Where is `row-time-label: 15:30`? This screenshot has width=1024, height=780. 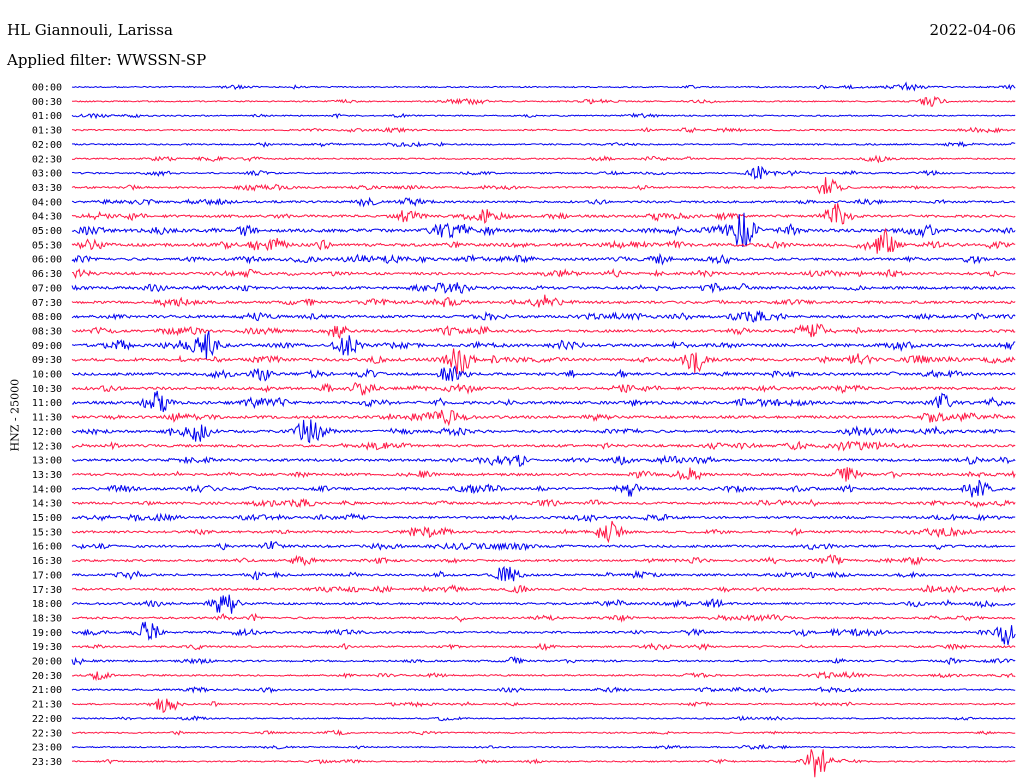
row-time-label: 15:30 is located at coordinates (47, 532).